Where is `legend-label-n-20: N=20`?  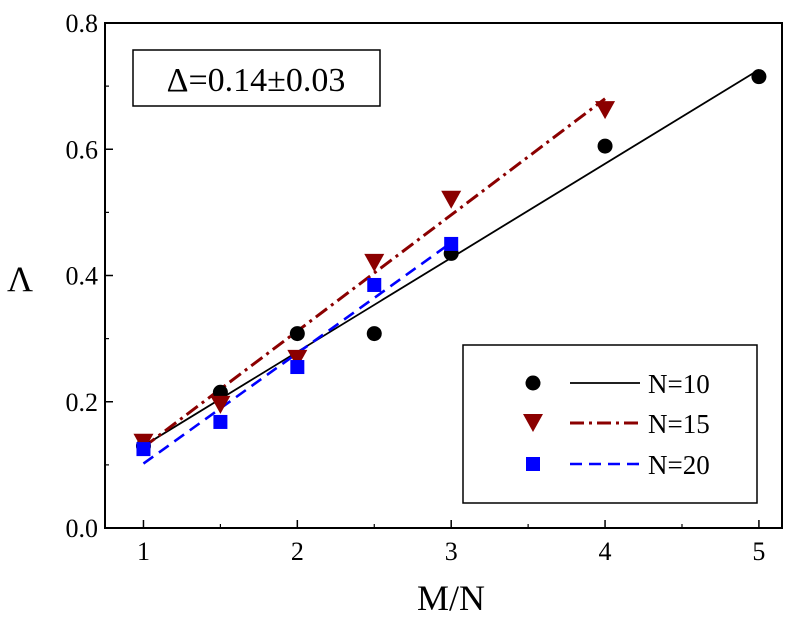 legend-label-n-20: N=20 is located at coordinates (679, 465).